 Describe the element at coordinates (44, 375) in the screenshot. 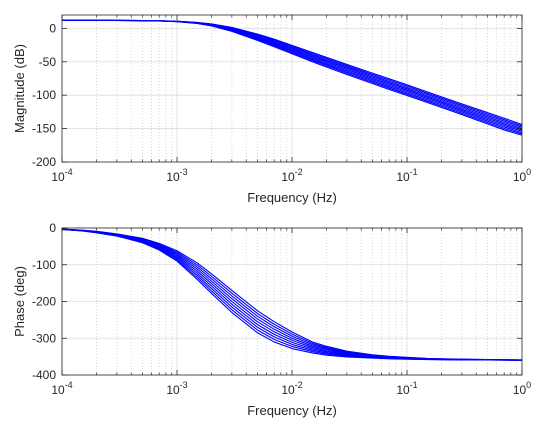

I see `y-tick-label: -400` at that location.